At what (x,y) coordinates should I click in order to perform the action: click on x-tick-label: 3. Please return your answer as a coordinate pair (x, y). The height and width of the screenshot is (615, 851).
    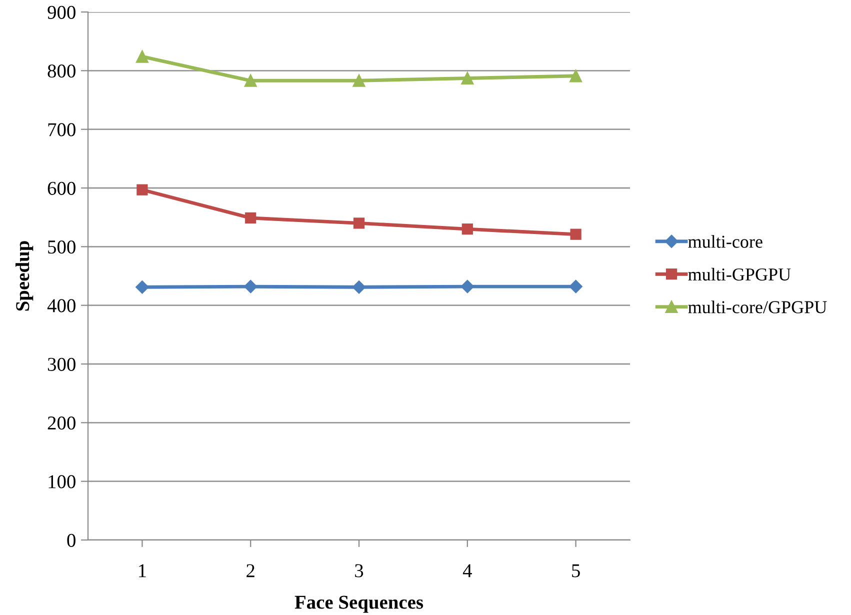
    Looking at the image, I should click on (359, 571).